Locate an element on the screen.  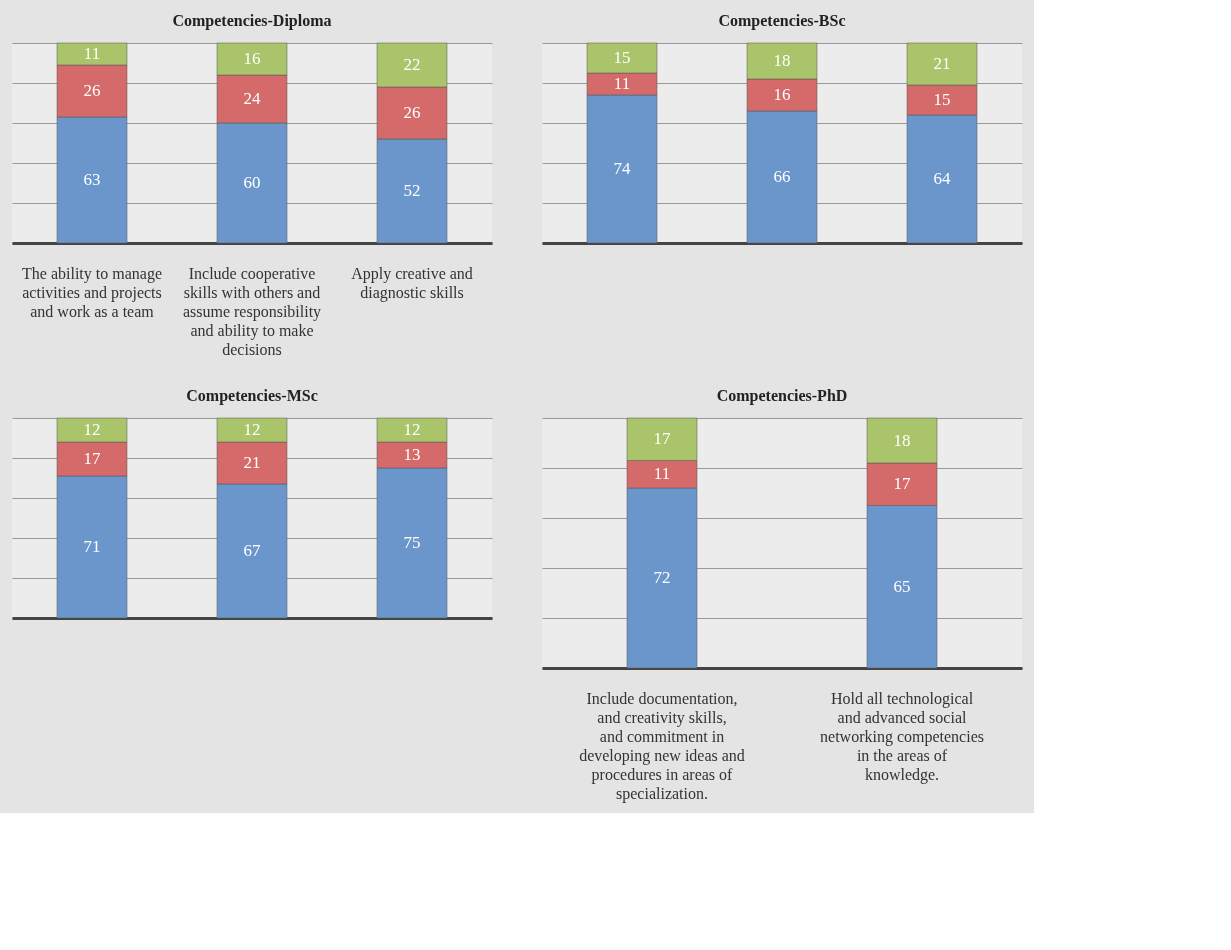
chart-title: Competencies-MSc is located at coordinates (252, 395).